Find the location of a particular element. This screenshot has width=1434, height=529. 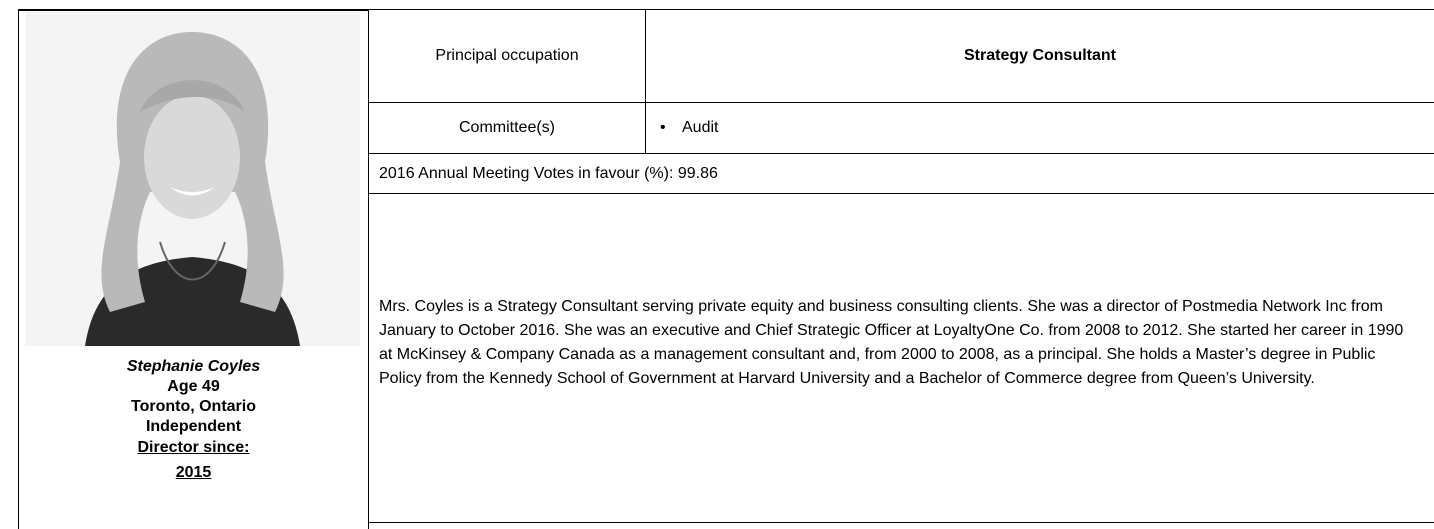

committee: Audit is located at coordinates (700, 127).